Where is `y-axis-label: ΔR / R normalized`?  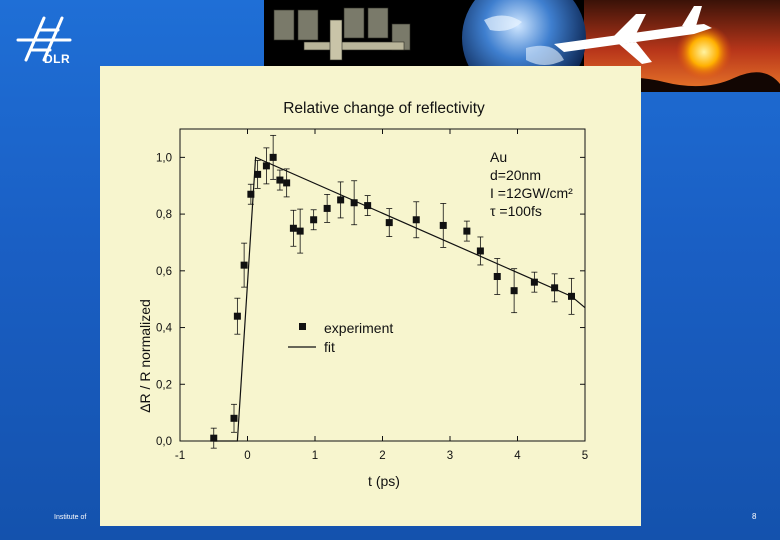 y-axis-label: ΔR / R normalized is located at coordinates (145, 356).